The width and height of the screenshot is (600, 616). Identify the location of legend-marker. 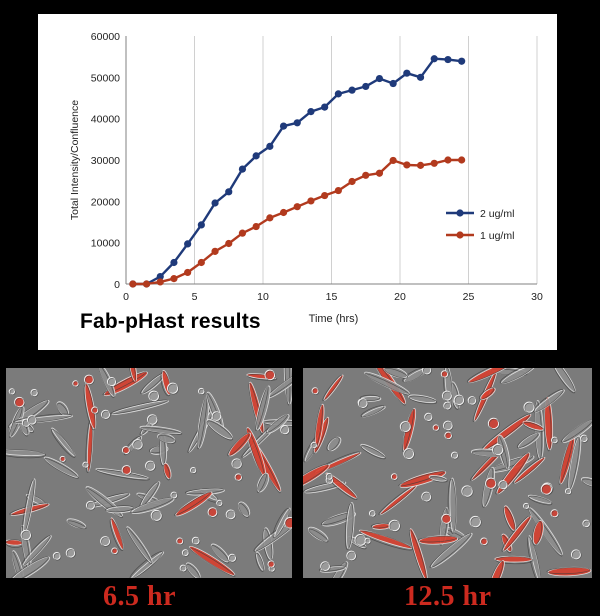
(460, 235).